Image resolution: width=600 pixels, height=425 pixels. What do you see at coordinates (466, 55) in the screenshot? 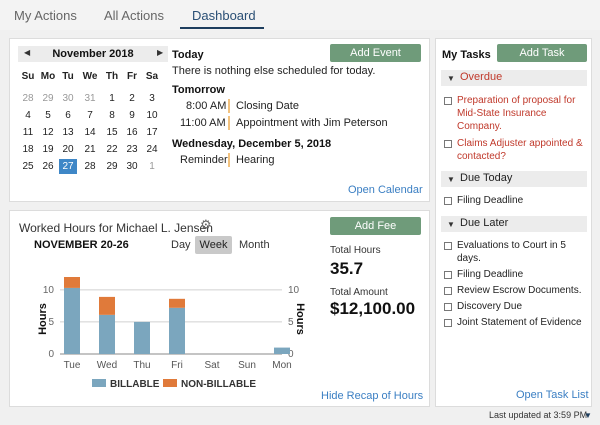
I see `tasks-title: My Tasks` at bounding box center [466, 55].